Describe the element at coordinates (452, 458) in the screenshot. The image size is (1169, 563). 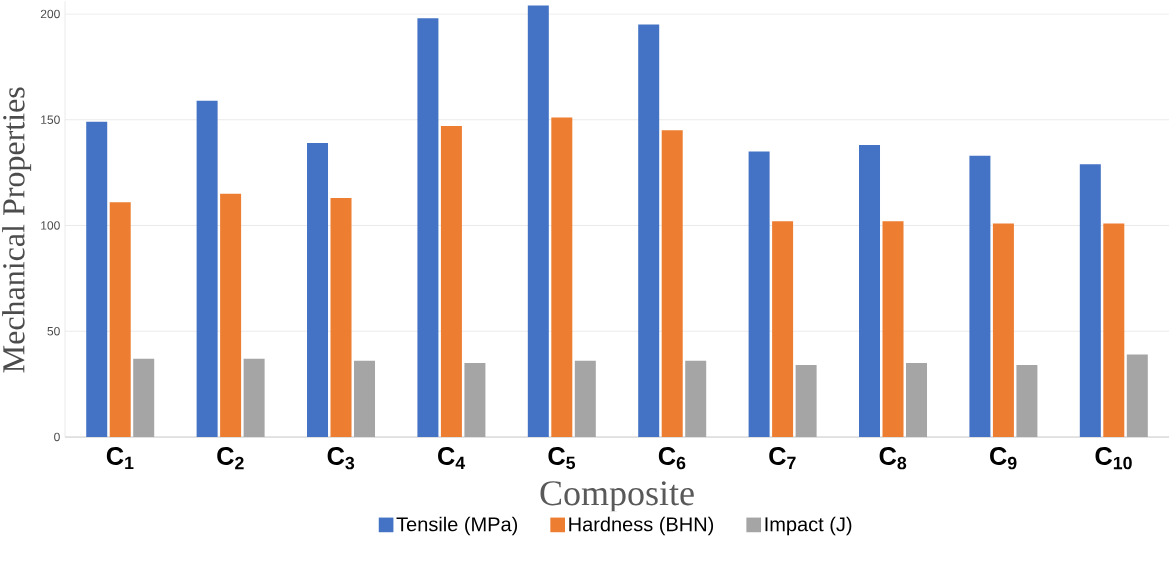
I see `x-tick-label: C$_{4}$` at that location.